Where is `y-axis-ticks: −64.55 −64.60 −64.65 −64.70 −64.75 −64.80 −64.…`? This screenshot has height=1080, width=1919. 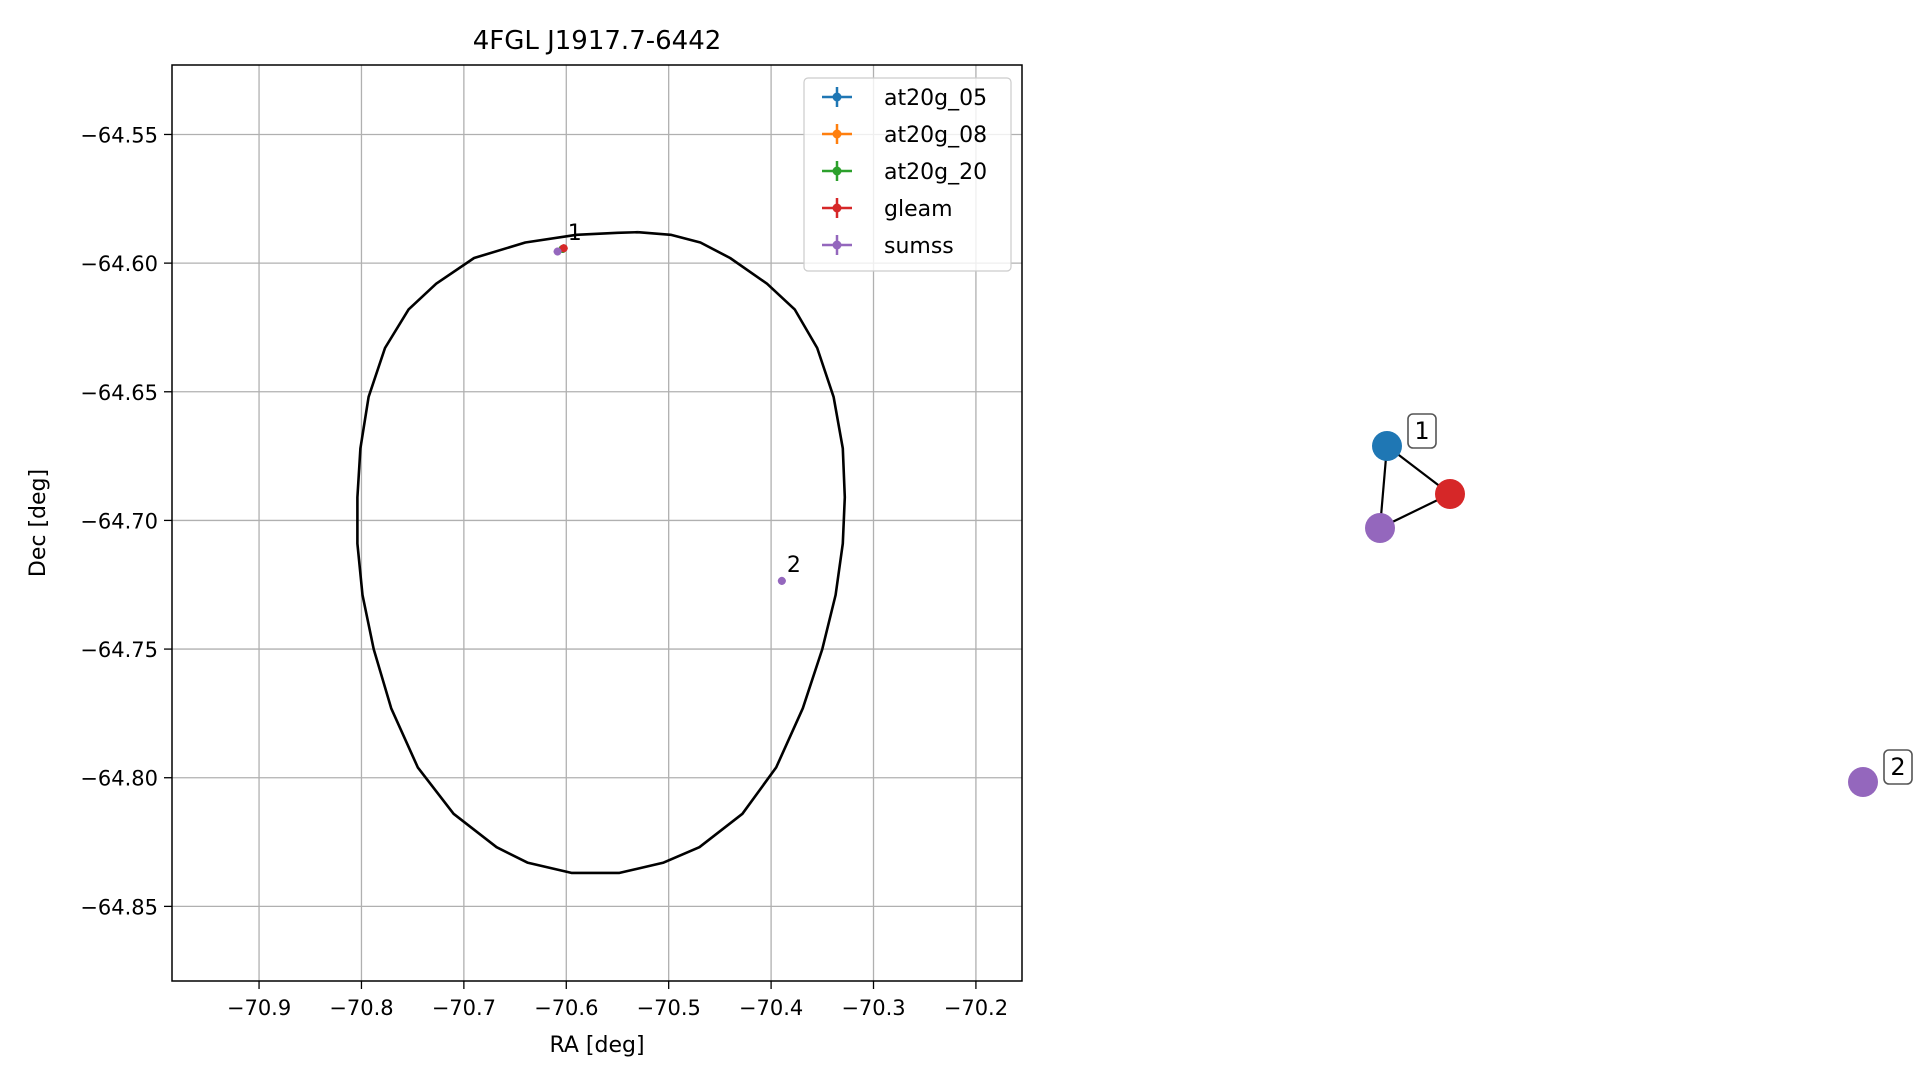
y-axis-ticks: −64.55 −64.60 −64.65 −64.70 −64.75 −64.80 −64.… is located at coordinates (126, 521).